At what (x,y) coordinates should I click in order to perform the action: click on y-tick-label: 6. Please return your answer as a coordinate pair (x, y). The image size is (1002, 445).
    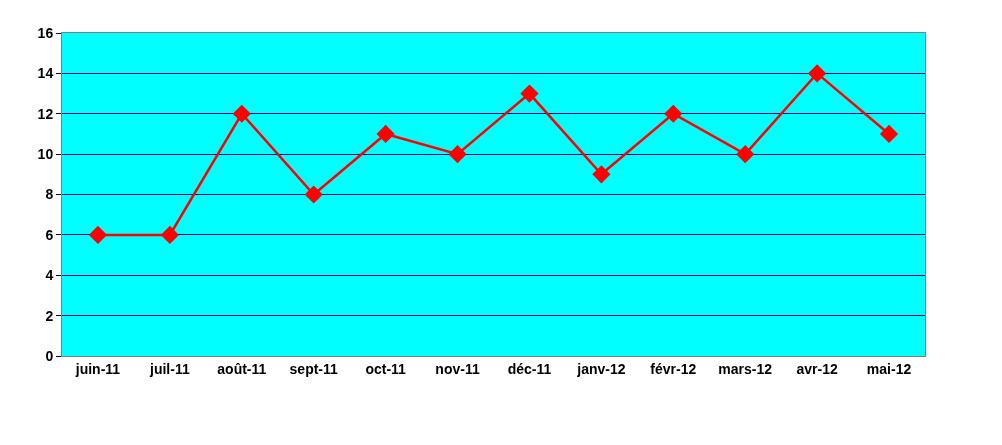
    Looking at the image, I should click on (49, 234).